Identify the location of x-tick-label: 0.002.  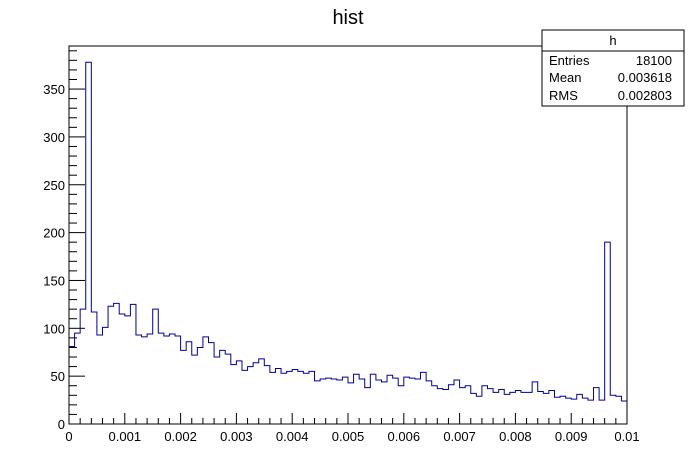
(180, 436).